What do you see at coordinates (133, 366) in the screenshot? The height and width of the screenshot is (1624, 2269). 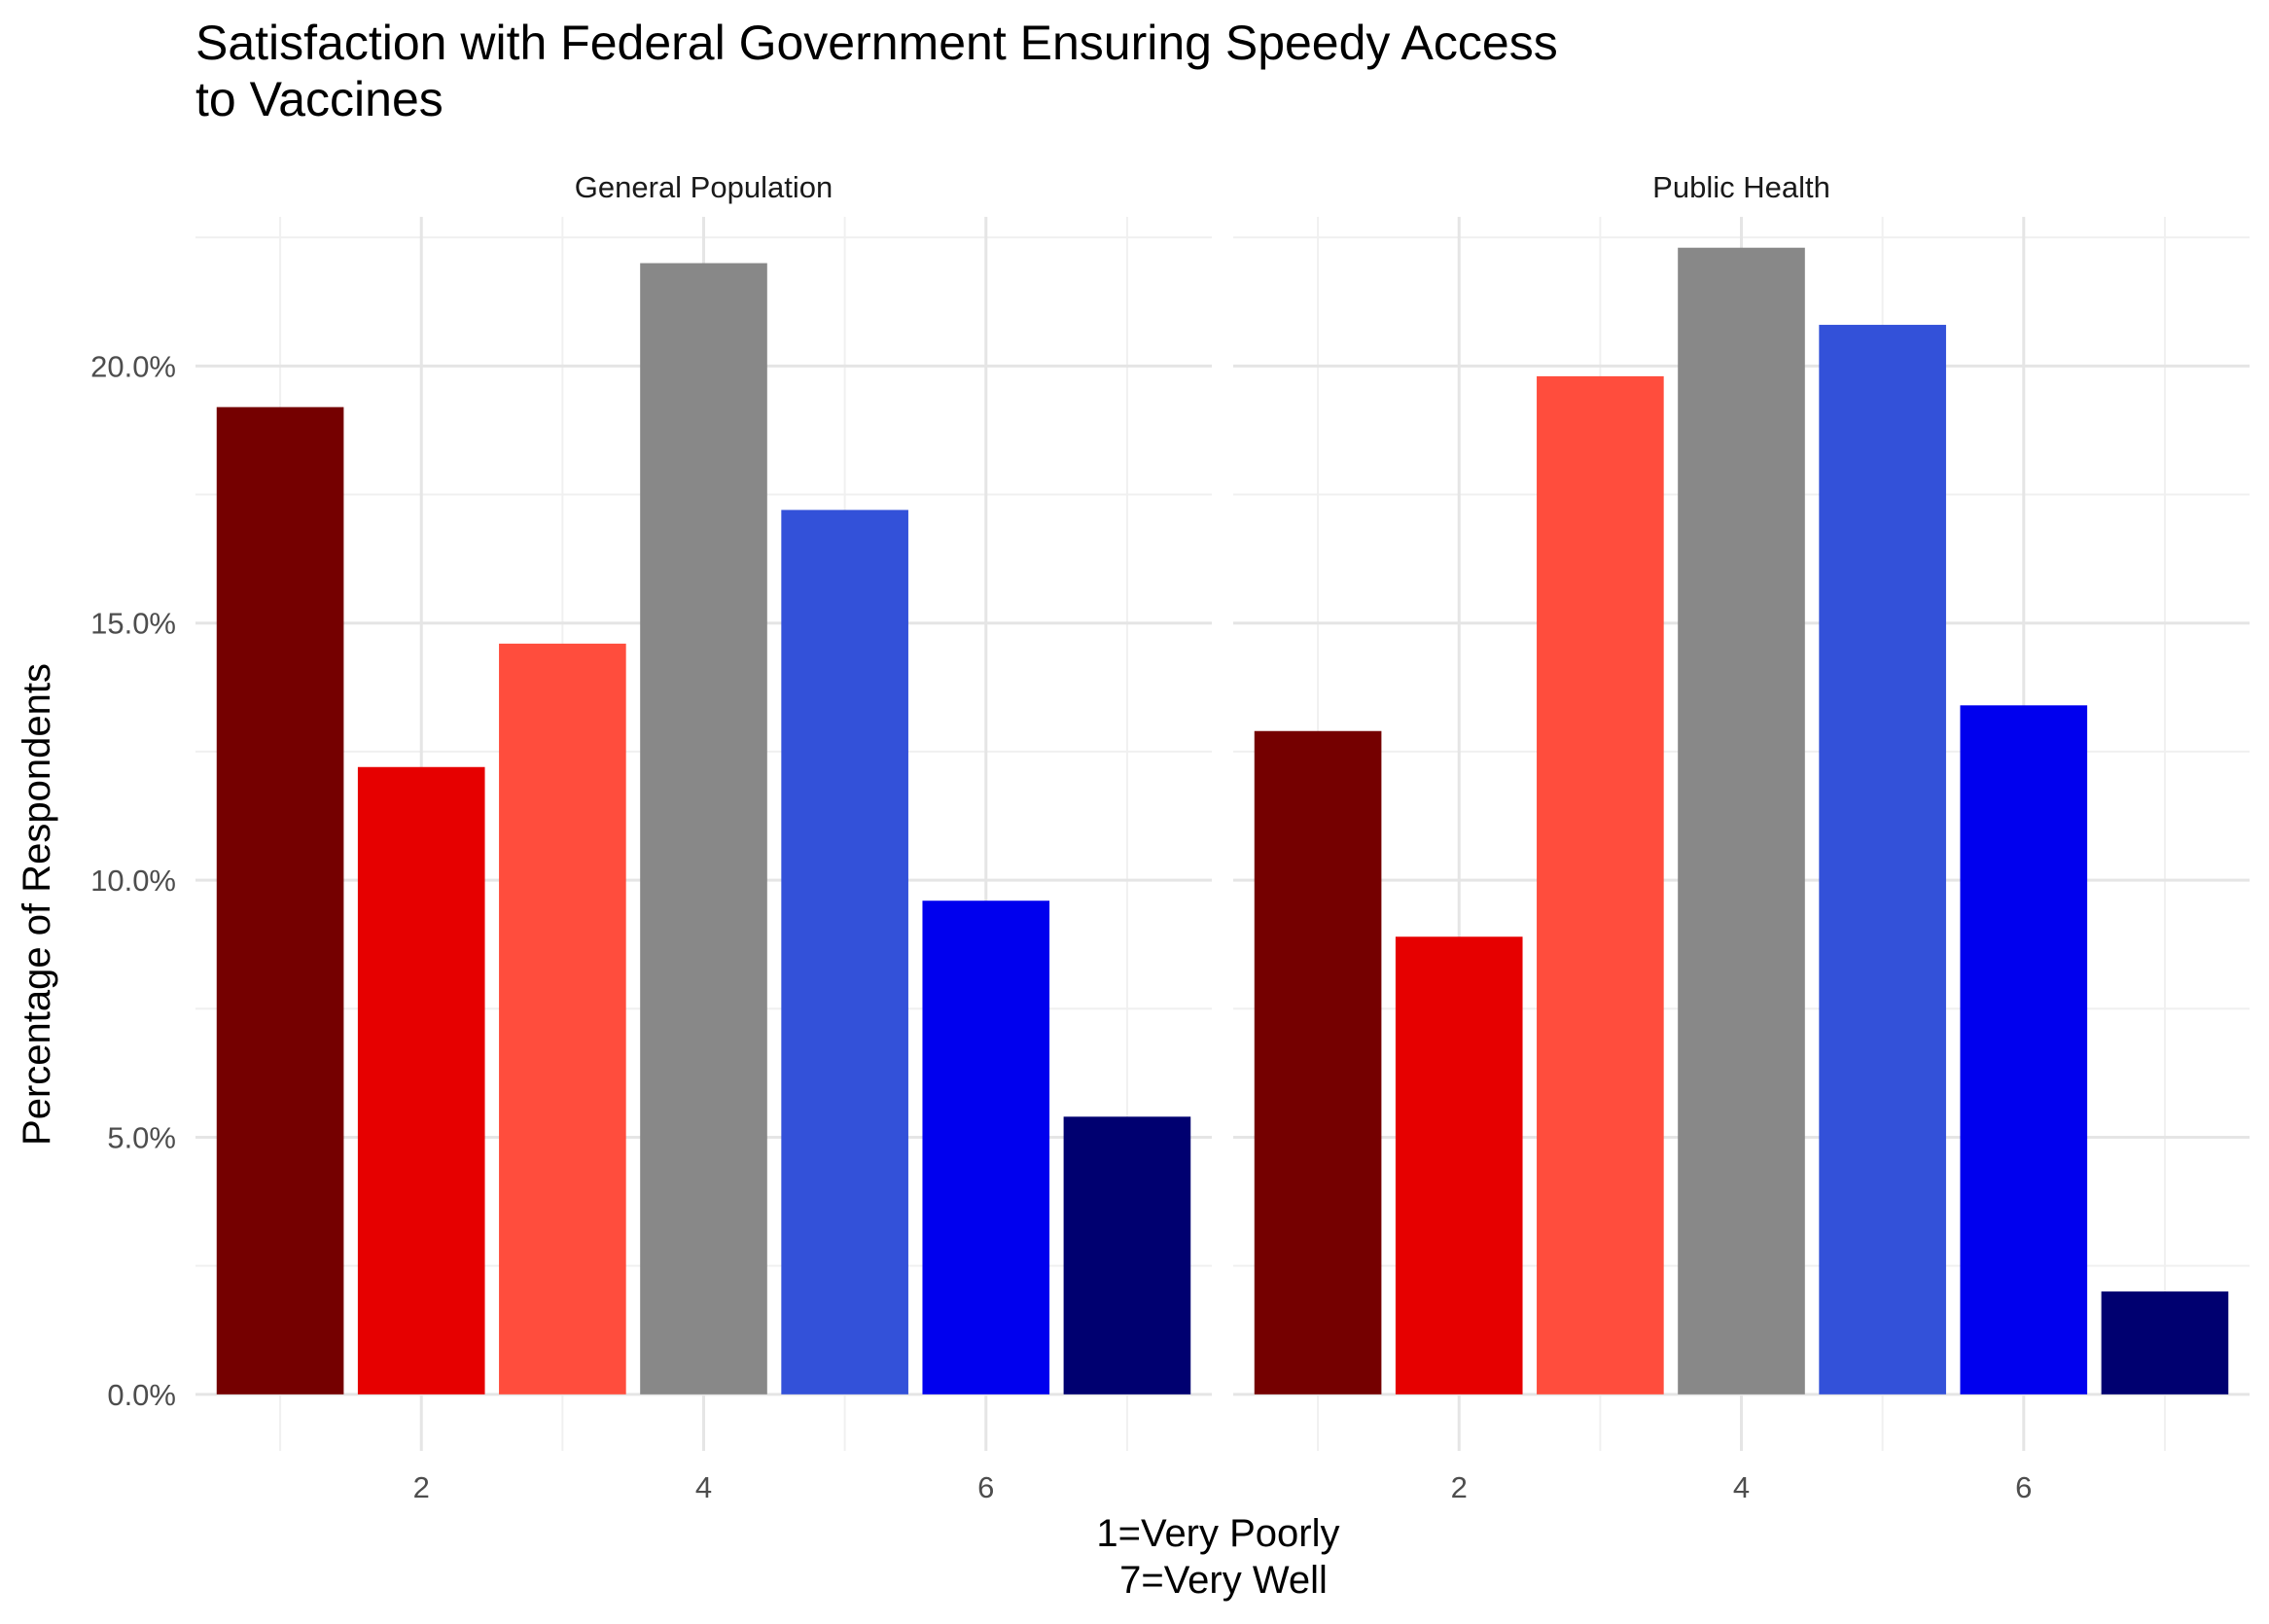 I see `y-tick-label: 20.0%` at bounding box center [133, 366].